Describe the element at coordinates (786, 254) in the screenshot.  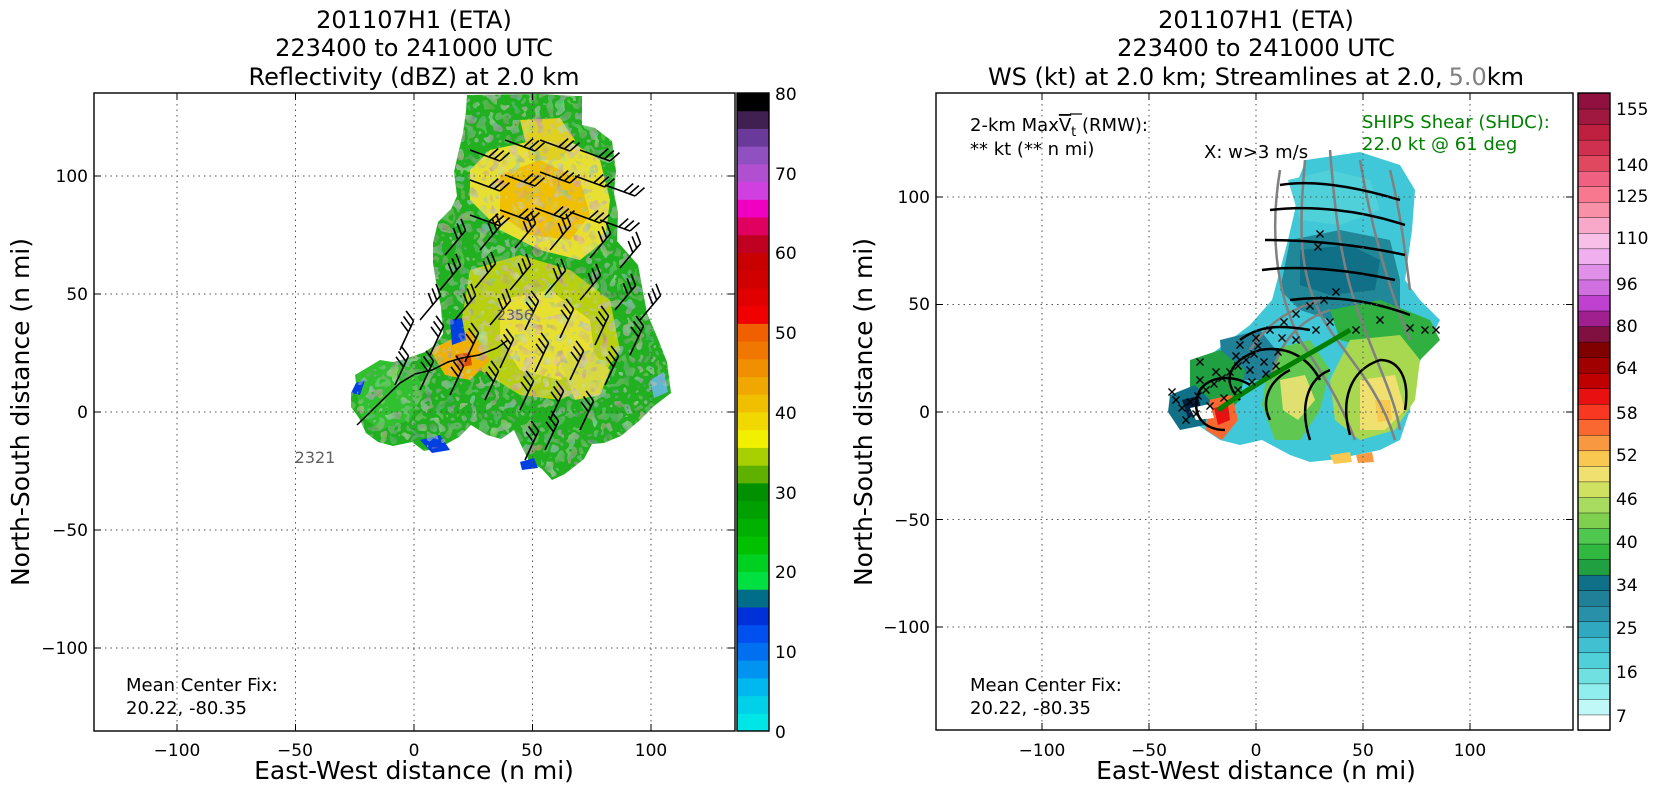
I see `cbar-left-tick-60: 60` at that location.